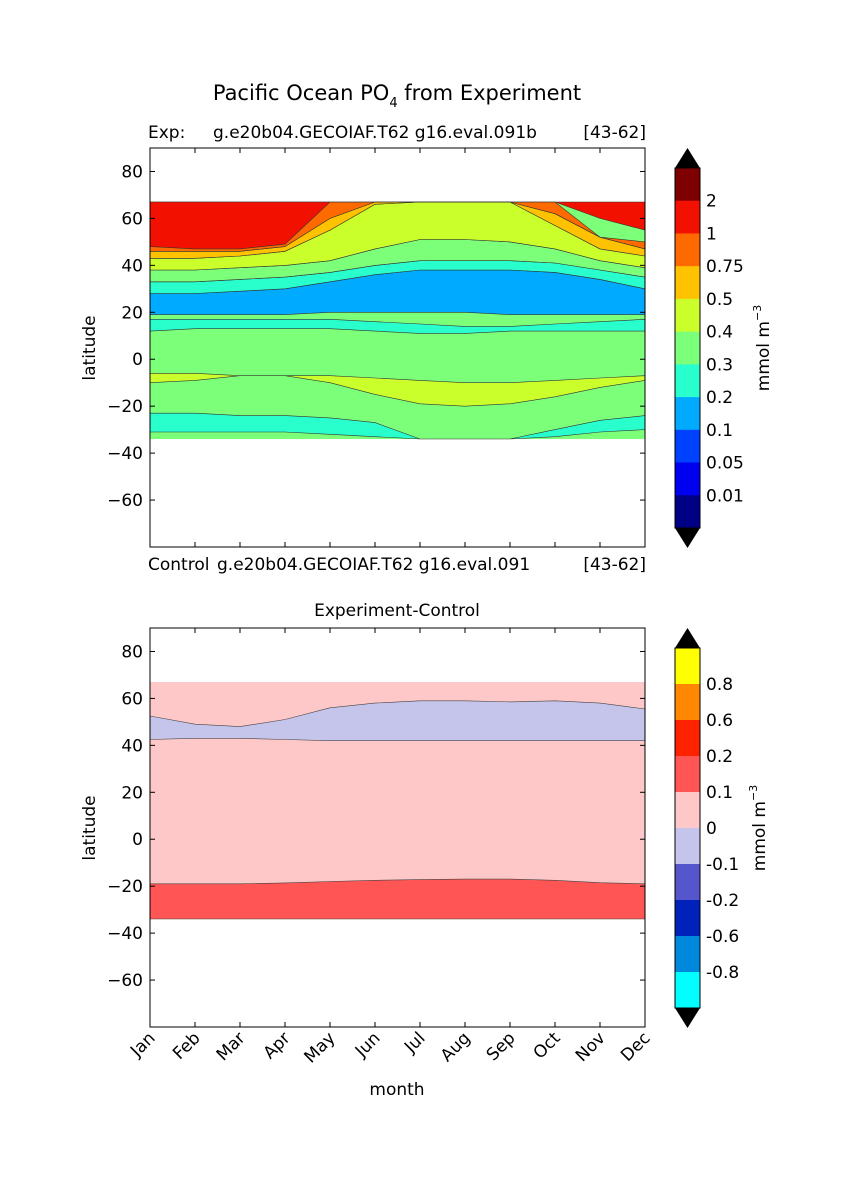 This screenshot has height=1183, width=855. I want to click on top-colorbar-label: 0.75, so click(725, 267).